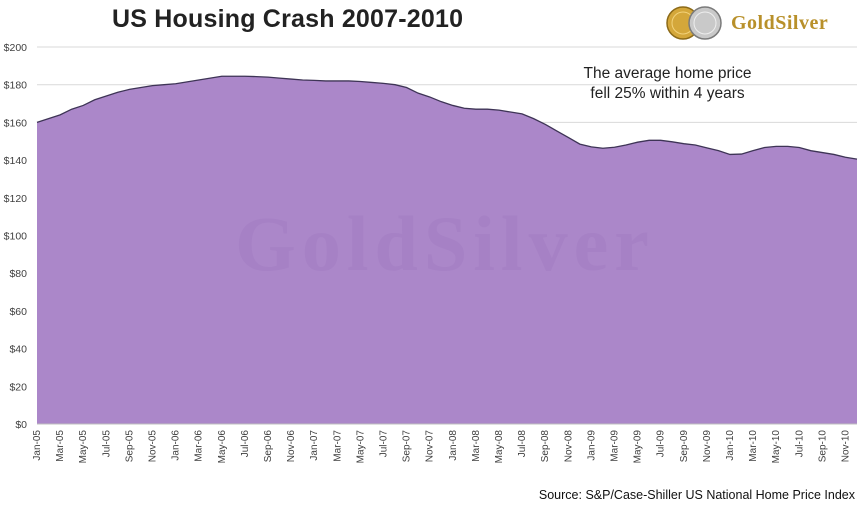 The height and width of the screenshot is (510, 867). I want to click on x-tick-label: Nov-09, so click(707, 446).